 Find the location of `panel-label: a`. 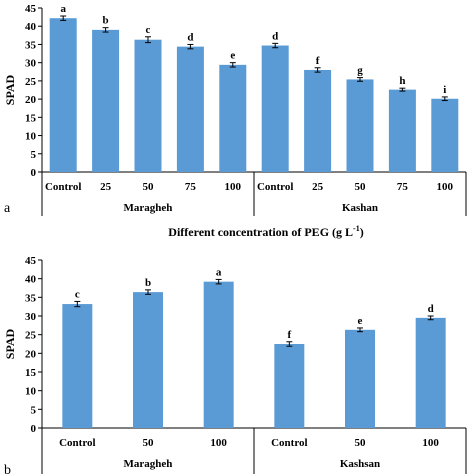

panel-label: a is located at coordinates (7, 208).